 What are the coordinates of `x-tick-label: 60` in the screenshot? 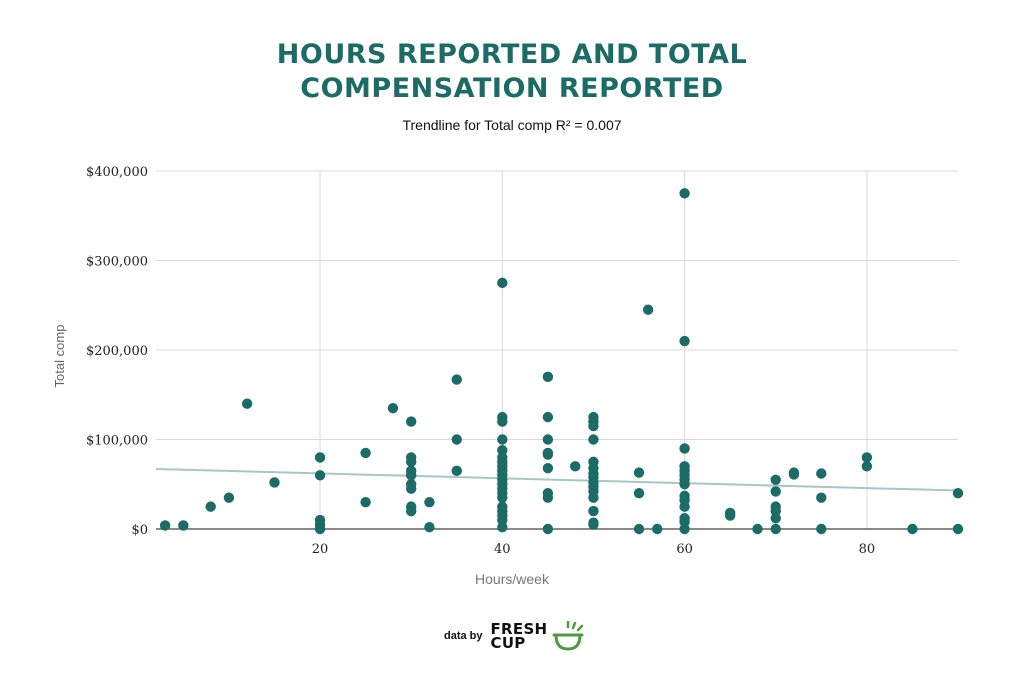 It's located at (684, 549).